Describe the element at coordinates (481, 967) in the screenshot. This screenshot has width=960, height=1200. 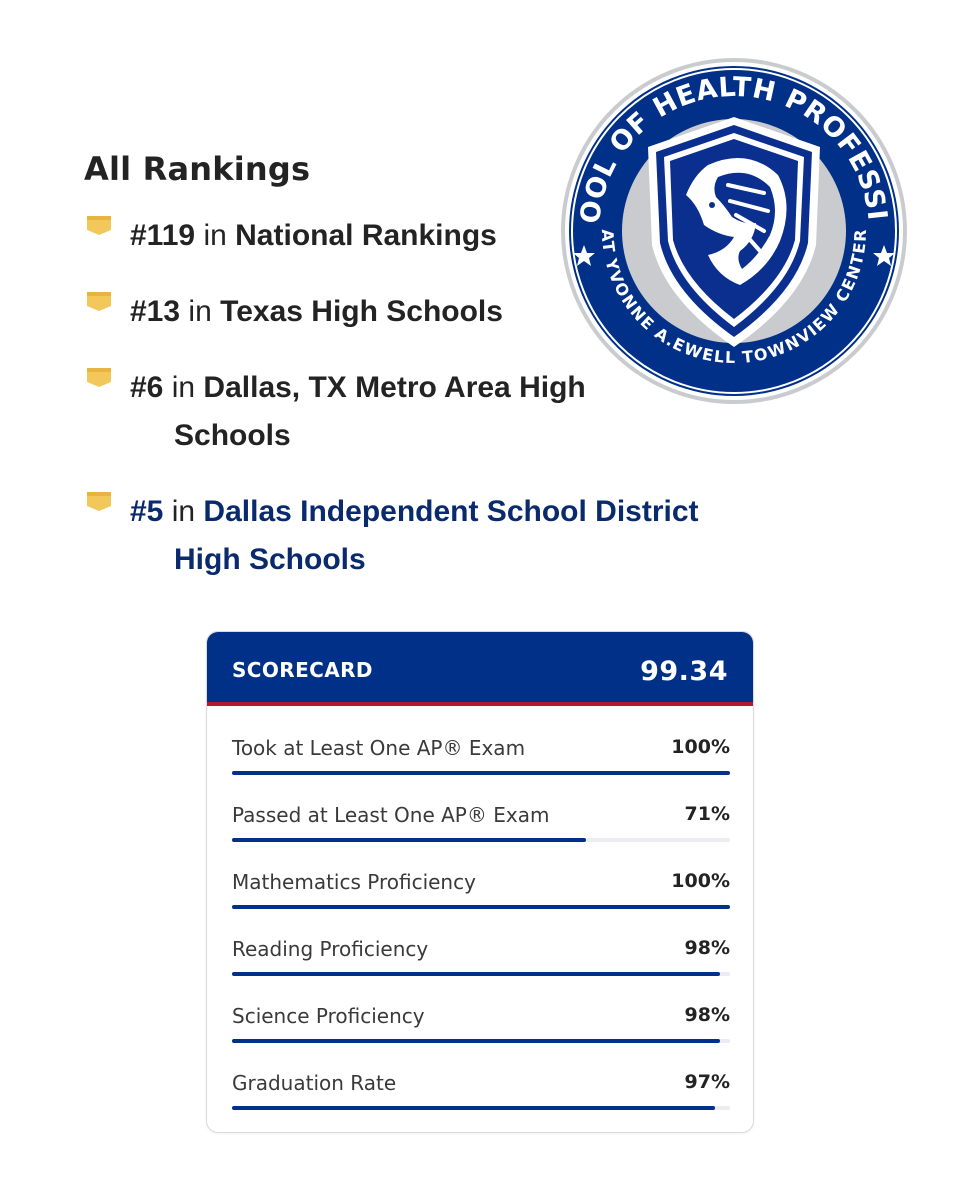
I see `metric-row: Reading Proficiency 98%` at that location.